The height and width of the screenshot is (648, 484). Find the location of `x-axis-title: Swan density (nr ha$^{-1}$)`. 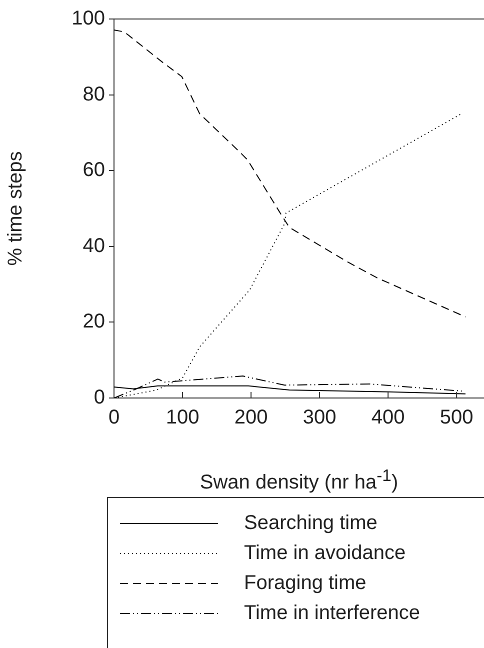

x-axis-title: Swan density (nr ha$^{-1}$) is located at coordinates (299, 480).